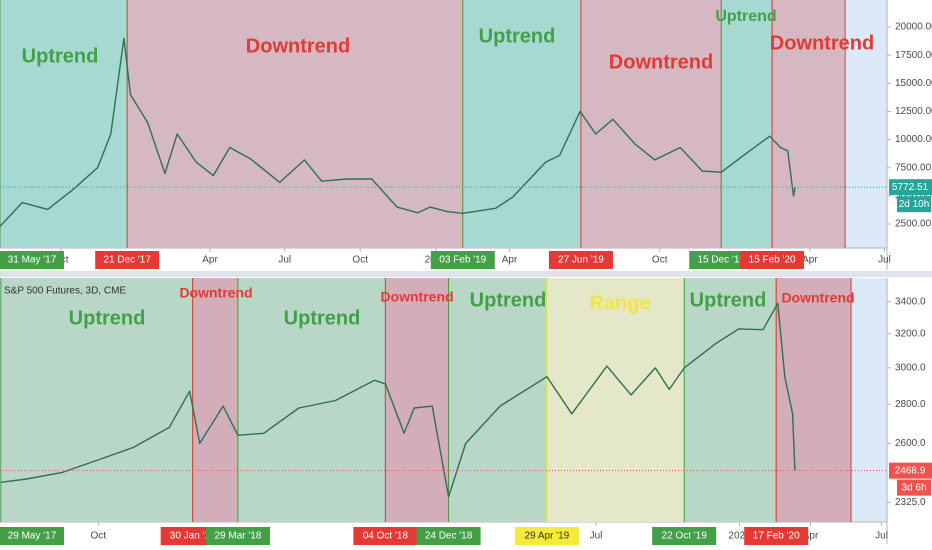 Image resolution: width=932 pixels, height=550 pixels. I want to click on date-label: 24 Dec '18, so click(449, 536).